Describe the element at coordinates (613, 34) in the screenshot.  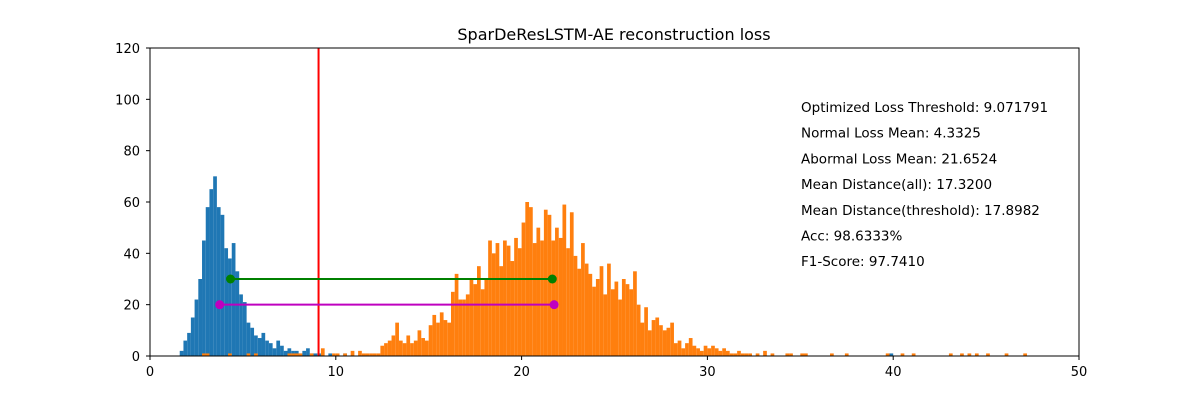
I see `chart-title: SparDeResLSTM-AE reconstruction loss` at that location.